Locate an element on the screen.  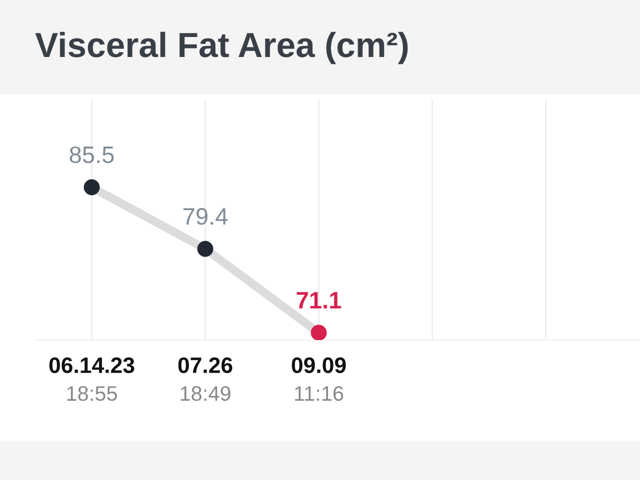
data-label: 71.1 is located at coordinates (319, 300).